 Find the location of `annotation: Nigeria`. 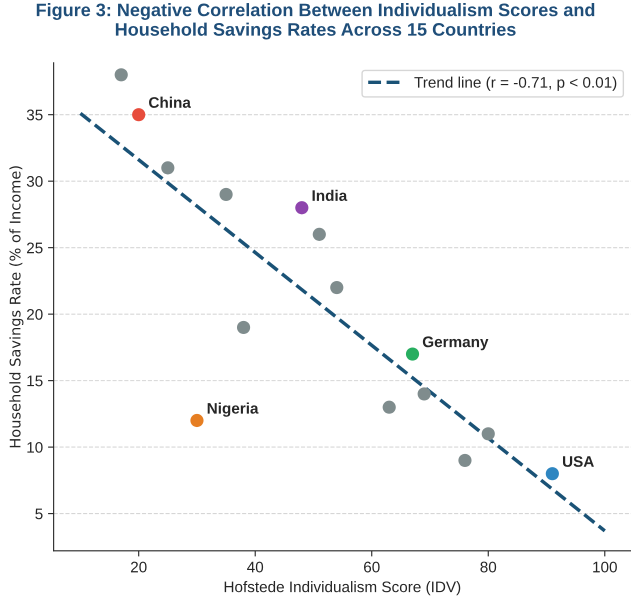

annotation: Nigeria is located at coordinates (233, 409).